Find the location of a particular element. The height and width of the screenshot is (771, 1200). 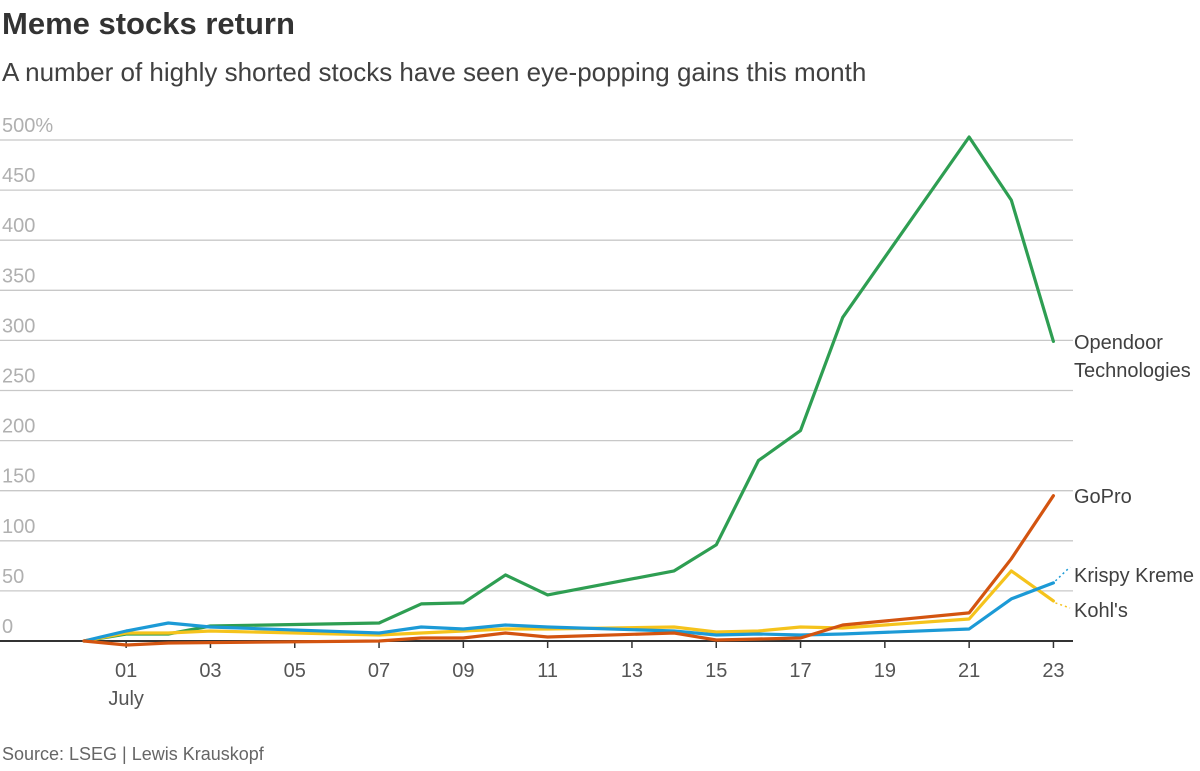

y-tick-label: 400 is located at coordinates (18, 226).